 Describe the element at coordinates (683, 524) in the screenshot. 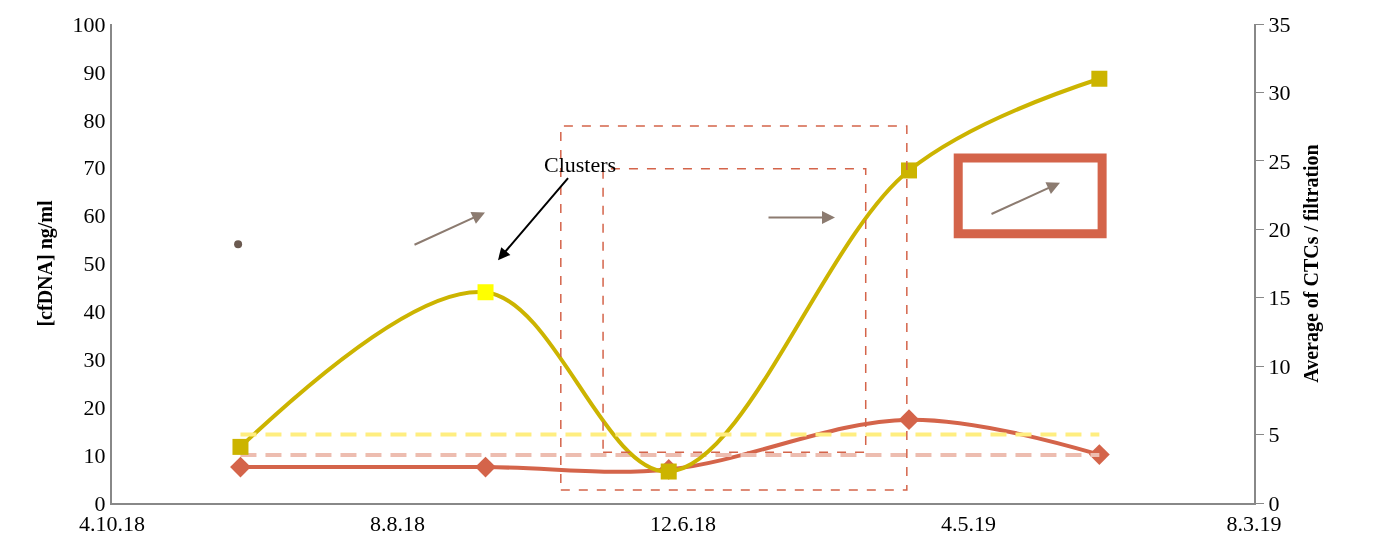

I see `x-tick-label: 12.6.18` at that location.